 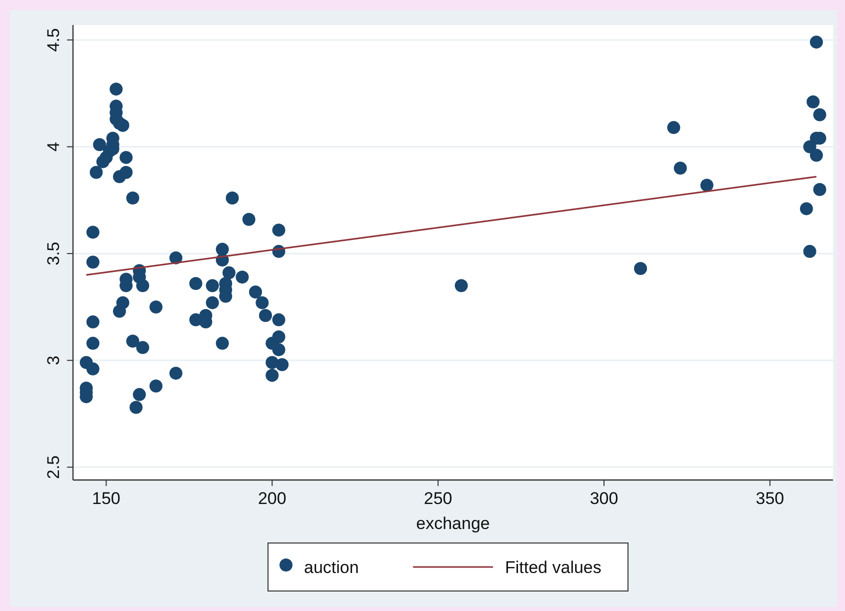 I want to click on y-tick-label: 4.5, so click(x=53, y=40).